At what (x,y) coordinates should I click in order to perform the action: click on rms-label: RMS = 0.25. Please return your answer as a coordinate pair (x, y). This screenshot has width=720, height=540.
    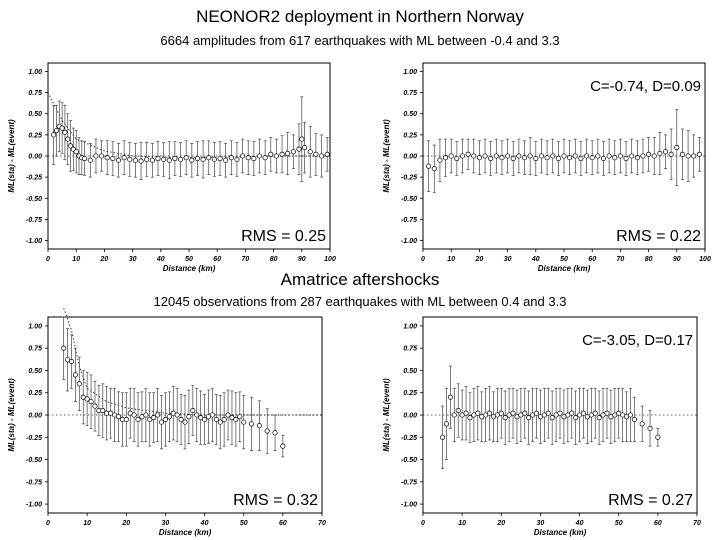
    Looking at the image, I should click on (283, 236).